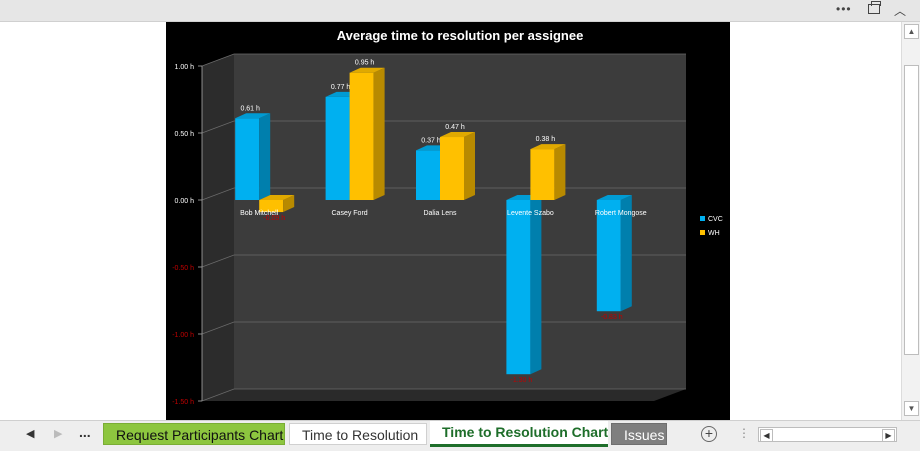  What do you see at coordinates (431, 140) in the screenshot?
I see `data-label: 0.37 h` at bounding box center [431, 140].